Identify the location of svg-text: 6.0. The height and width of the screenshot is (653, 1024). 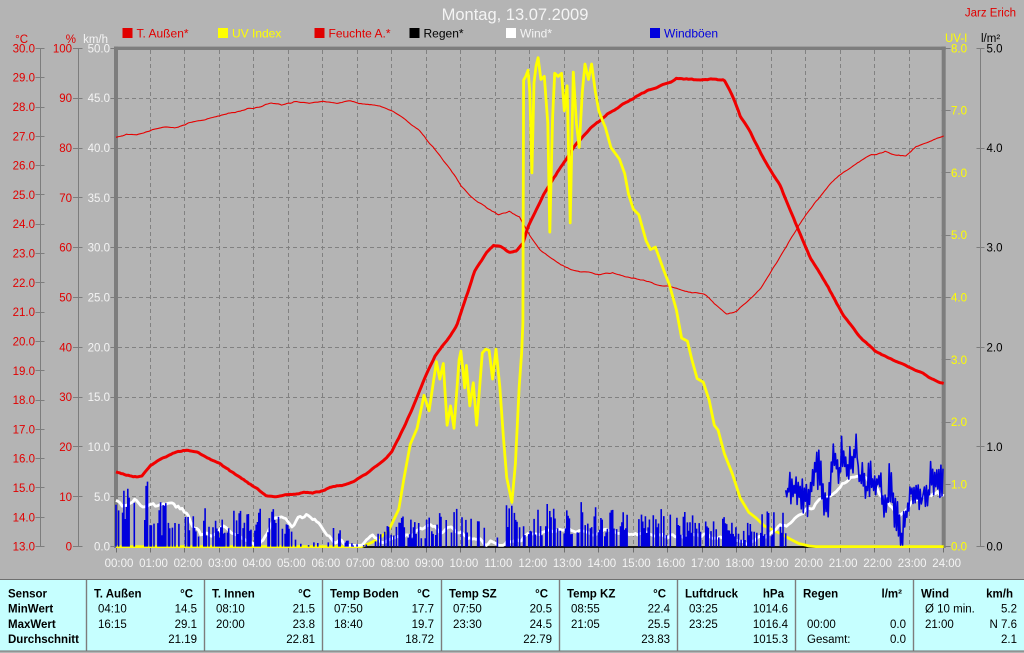
(959, 174).